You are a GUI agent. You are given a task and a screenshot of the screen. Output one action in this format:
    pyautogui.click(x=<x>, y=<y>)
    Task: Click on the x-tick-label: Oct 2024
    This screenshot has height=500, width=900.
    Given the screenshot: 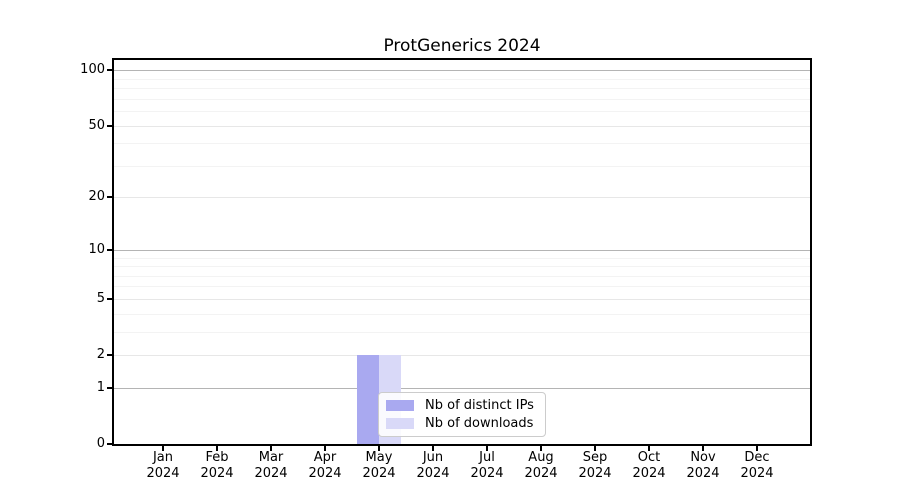 What is the action you would take?
    pyautogui.click(x=649, y=466)
    